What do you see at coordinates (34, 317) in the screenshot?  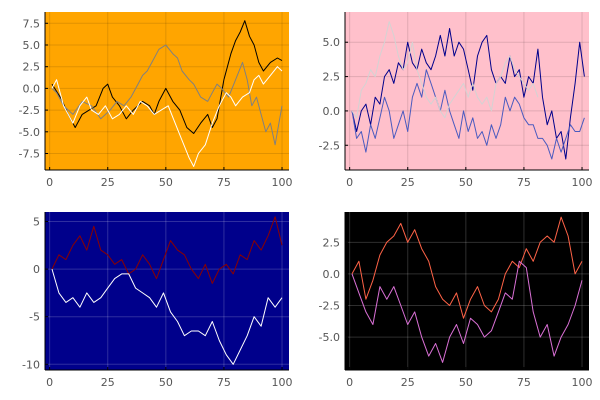 I see `y-tick-label: -5` at bounding box center [34, 317].